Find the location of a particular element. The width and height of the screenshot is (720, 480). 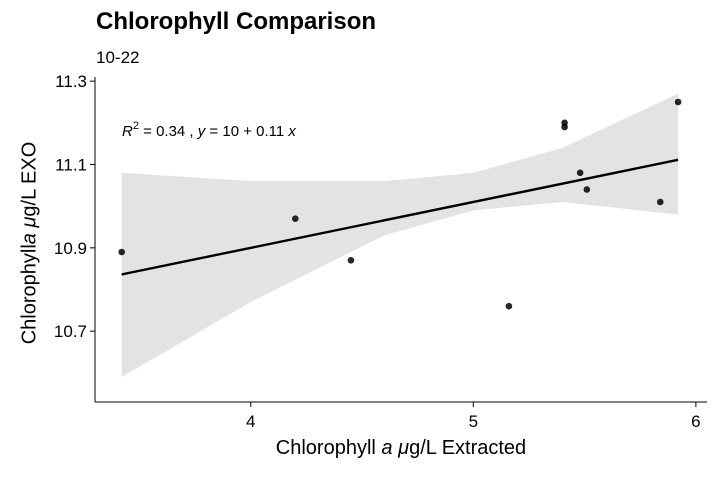

regression-annotation: R2 = 0.34 , y = 10 + 0.11 x is located at coordinates (209, 130).